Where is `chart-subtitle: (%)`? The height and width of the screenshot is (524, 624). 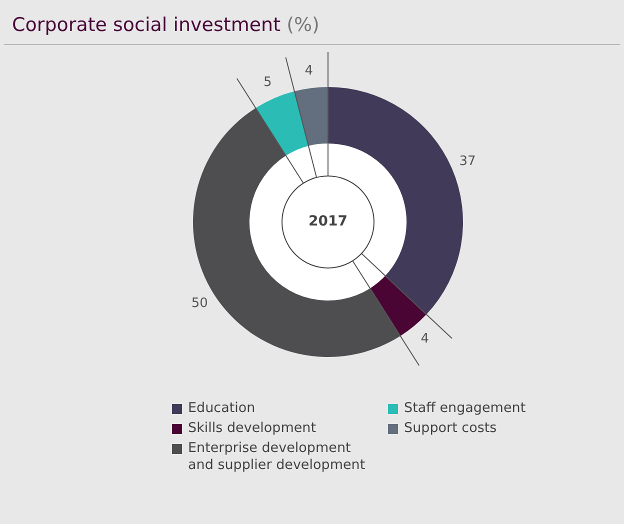
chart-subtitle: (%) is located at coordinates (303, 25).